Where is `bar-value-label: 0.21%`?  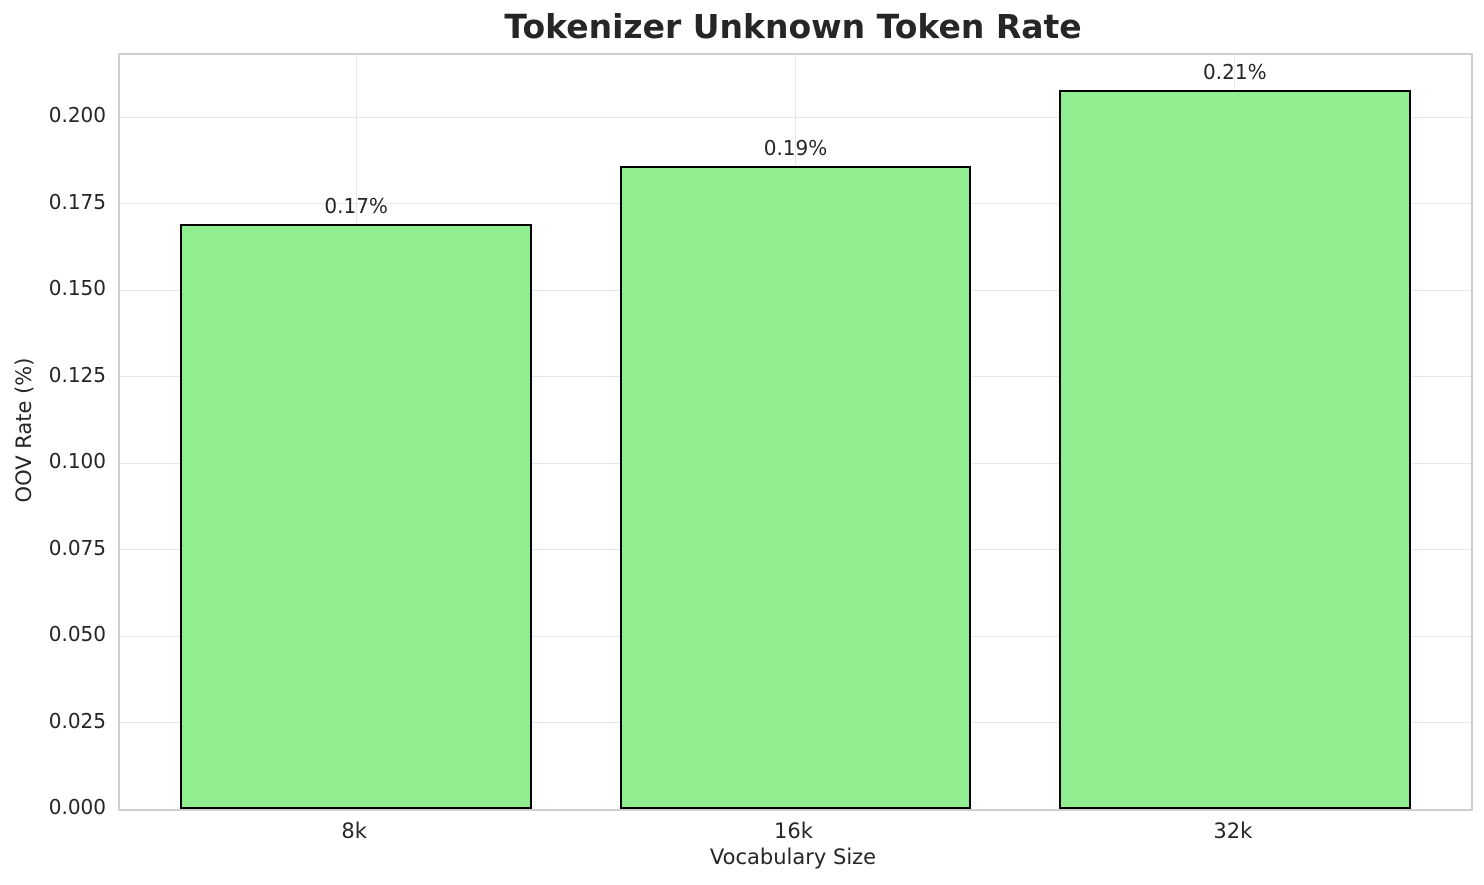 bar-value-label: 0.21% is located at coordinates (1235, 71).